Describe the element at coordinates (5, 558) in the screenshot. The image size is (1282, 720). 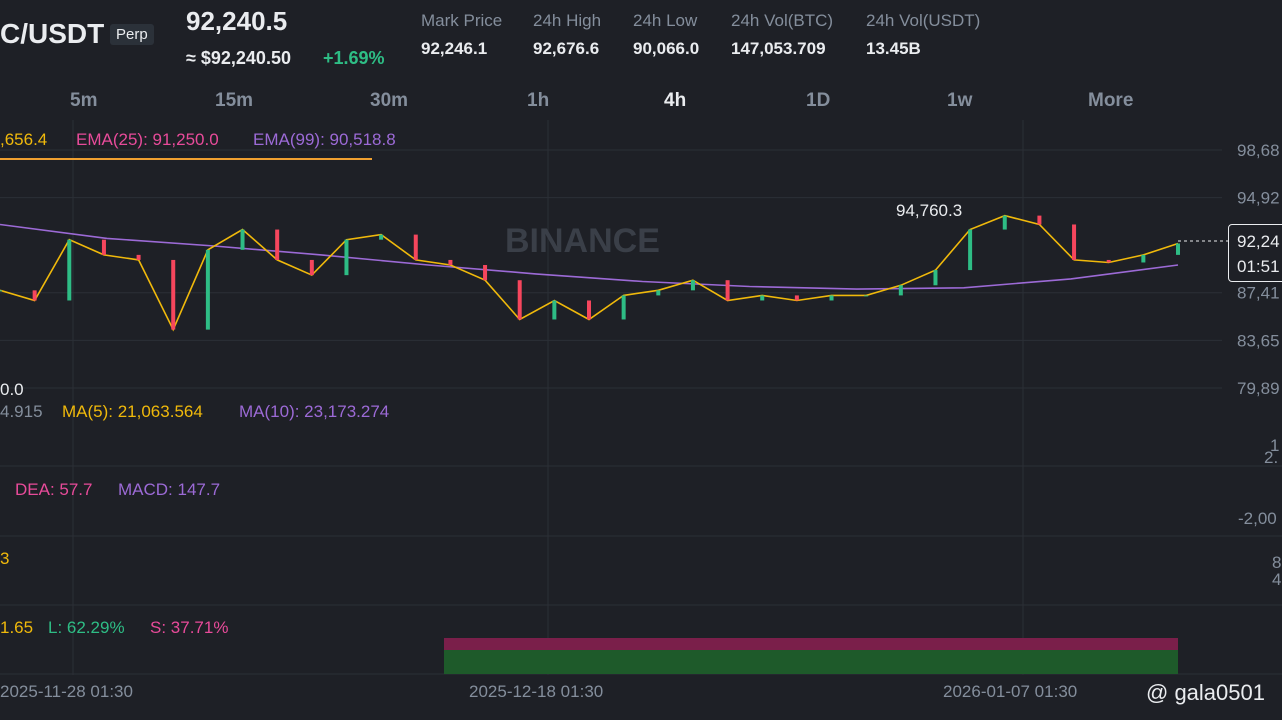
I see `rsi-label: 3` at that location.